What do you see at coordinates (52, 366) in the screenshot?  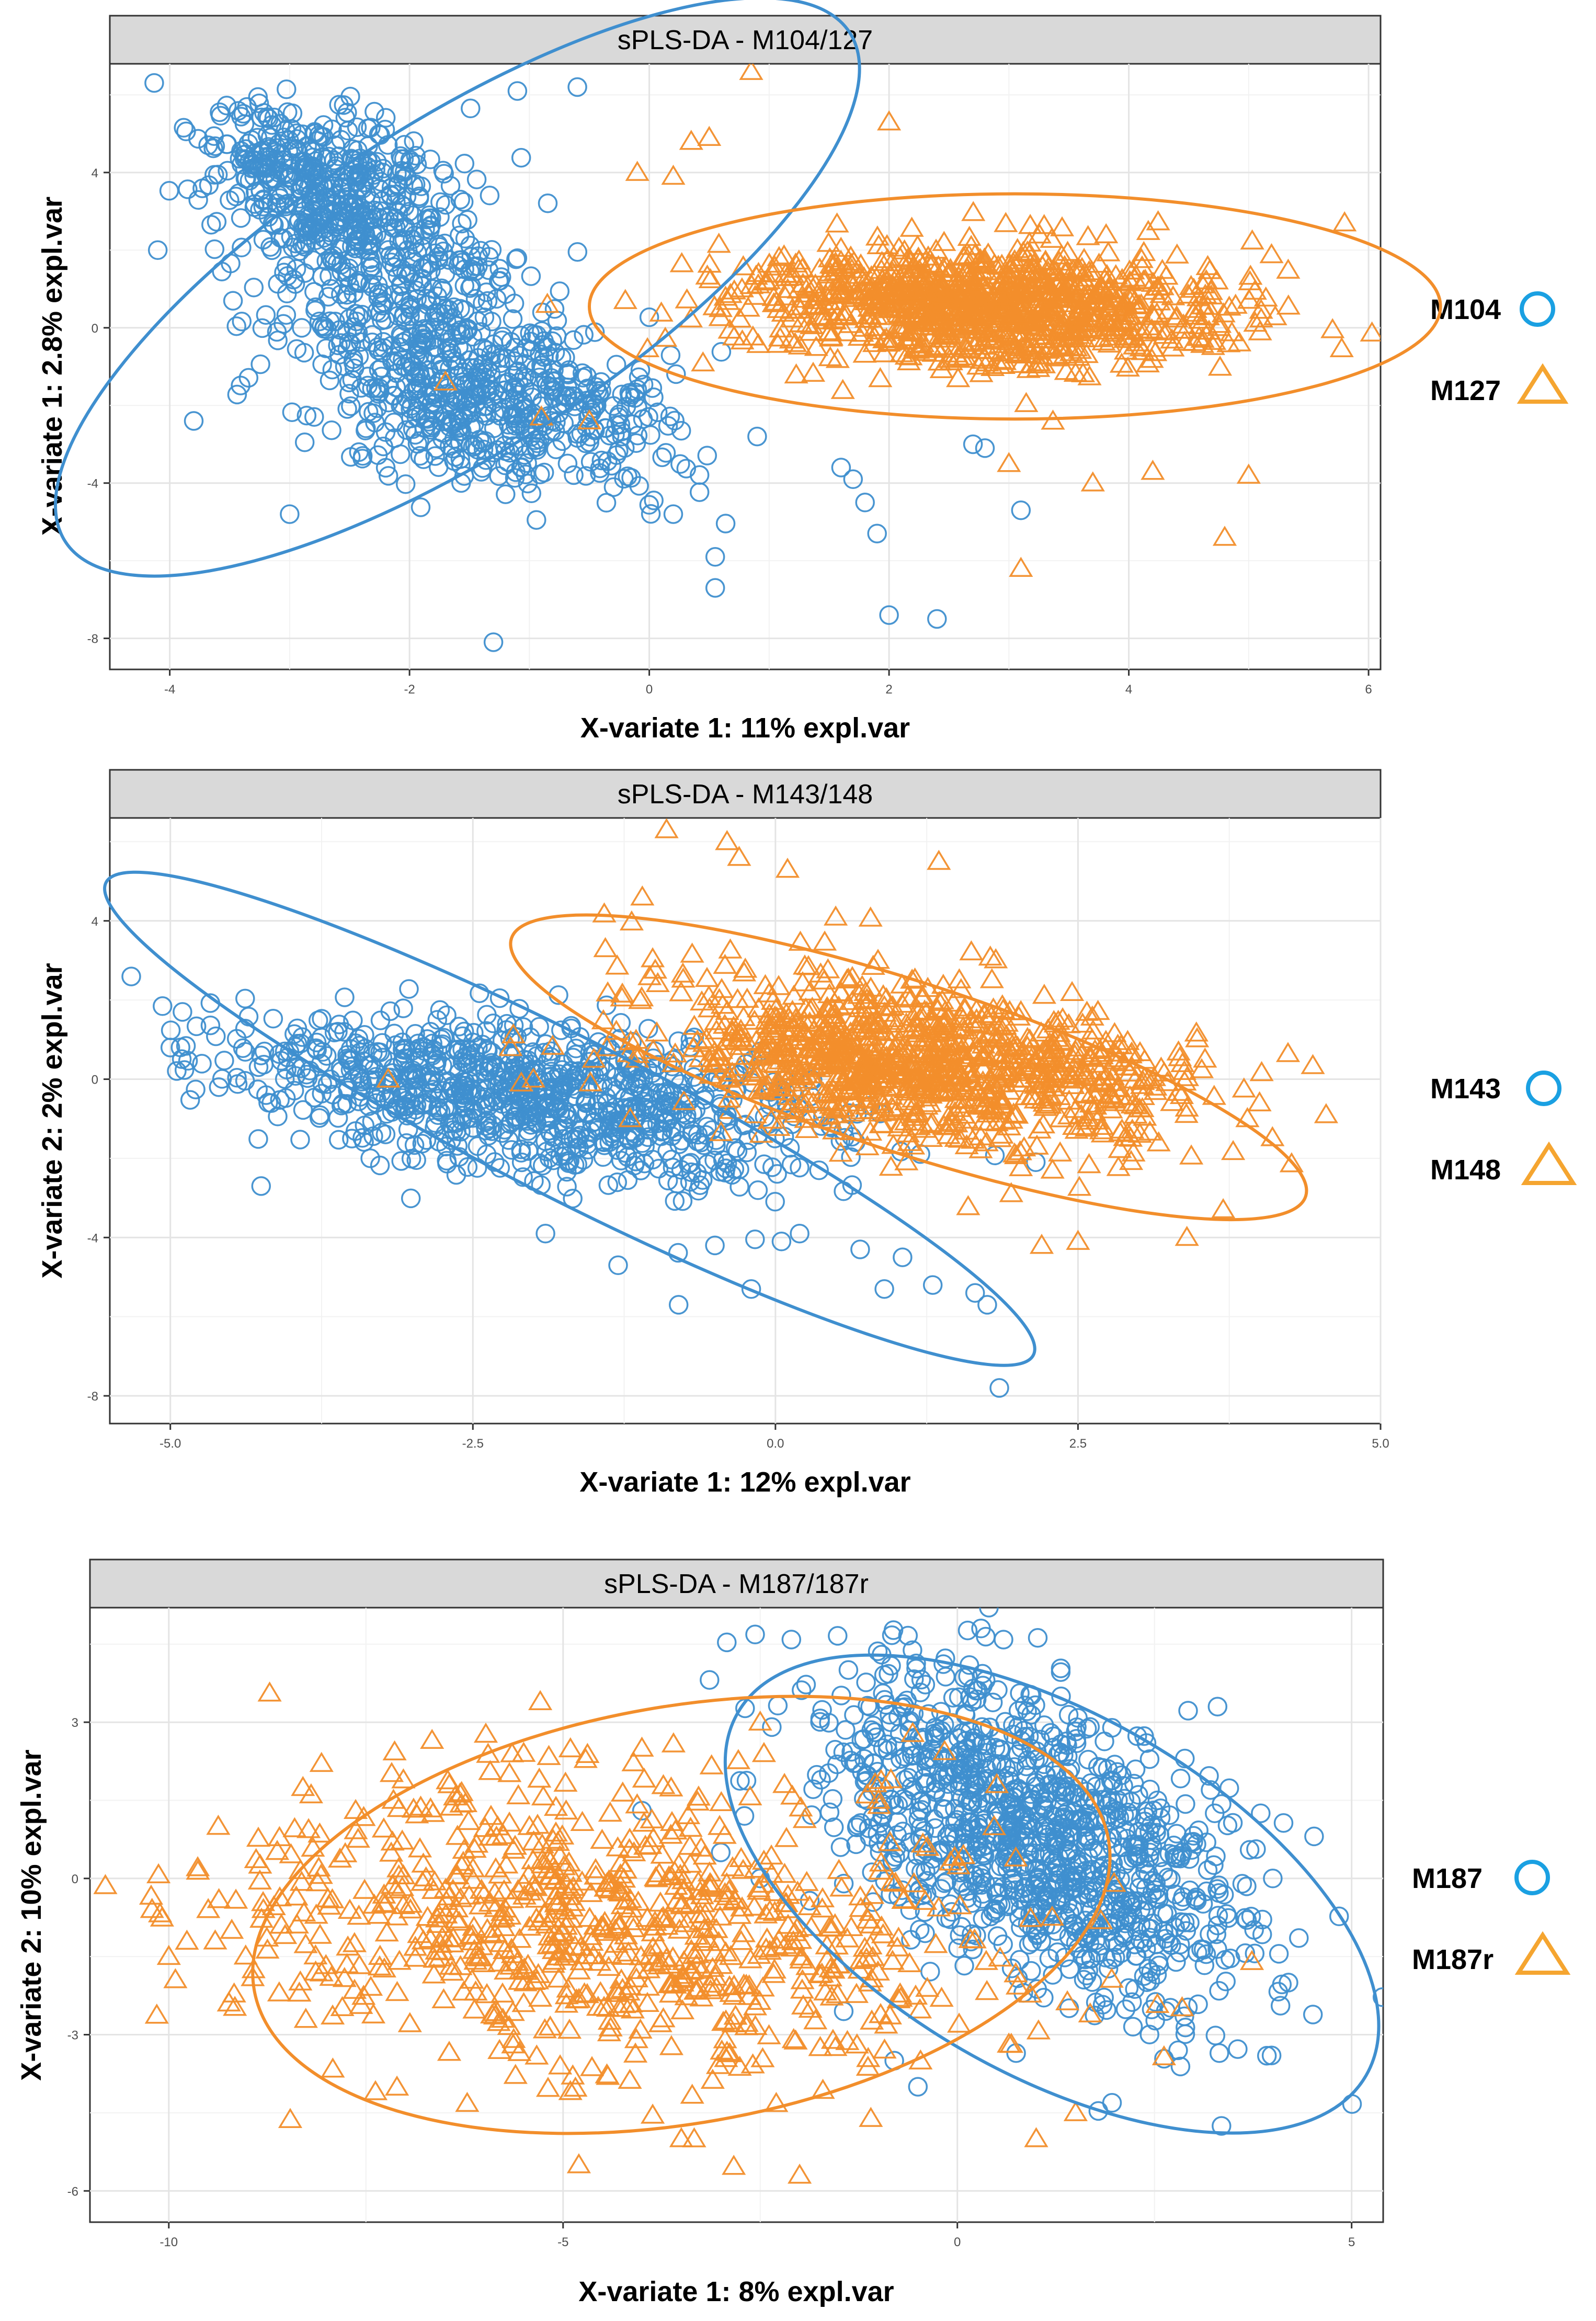 I see `y-axis-title: X-variate 1: 2.8% expl.var` at bounding box center [52, 366].